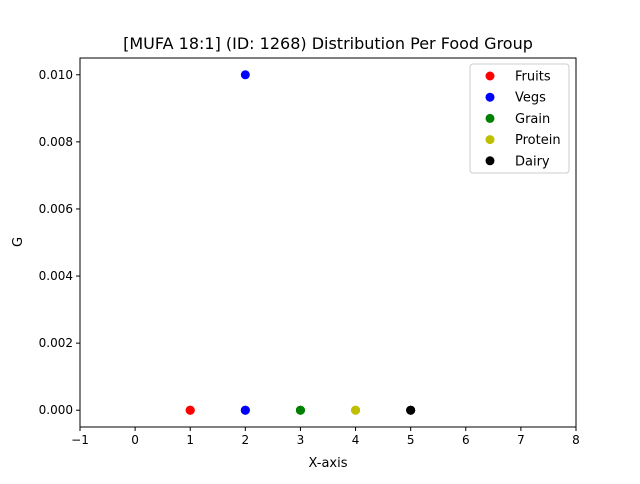 The width and height of the screenshot is (640, 484). I want to click on y-axis-ticks: 0.000 0.002 0.004 0.006 0.008 0.010, so click(59, 242).